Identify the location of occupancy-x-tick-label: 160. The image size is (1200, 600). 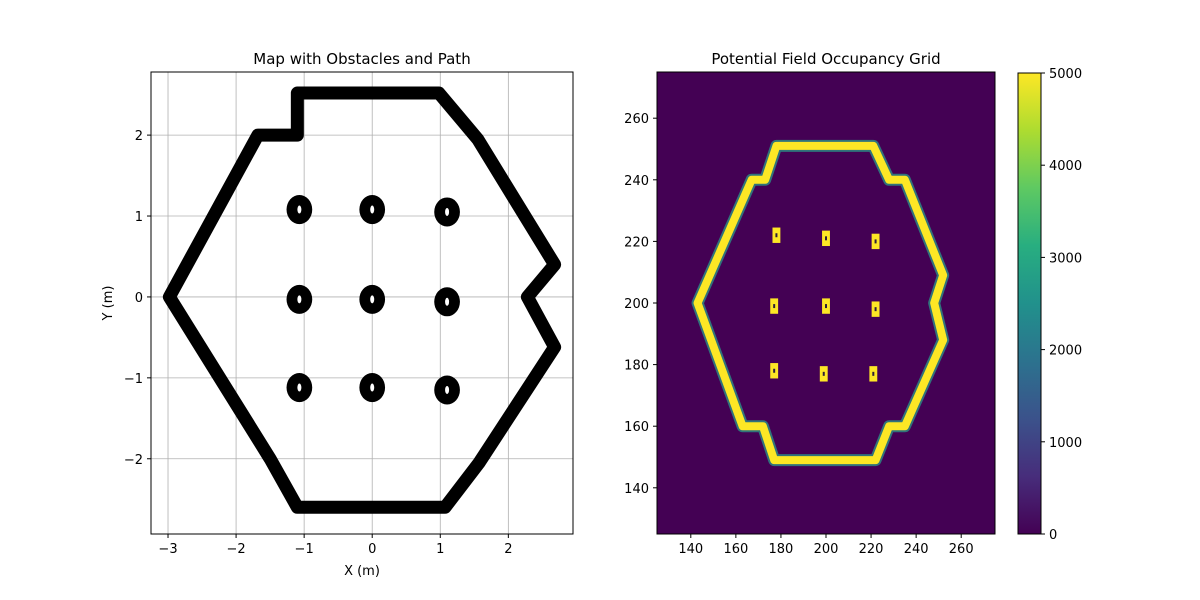
(735, 549).